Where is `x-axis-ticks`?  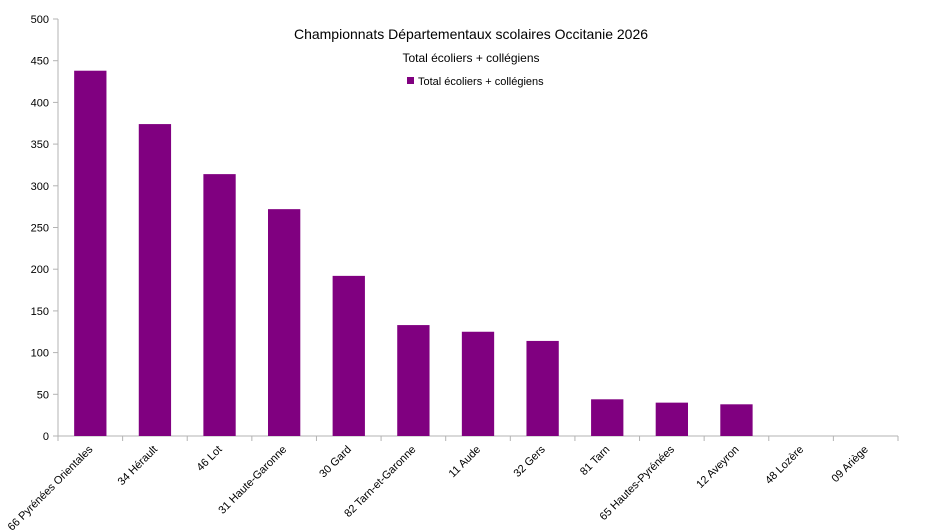
x-axis-ticks is located at coordinates (478, 438).